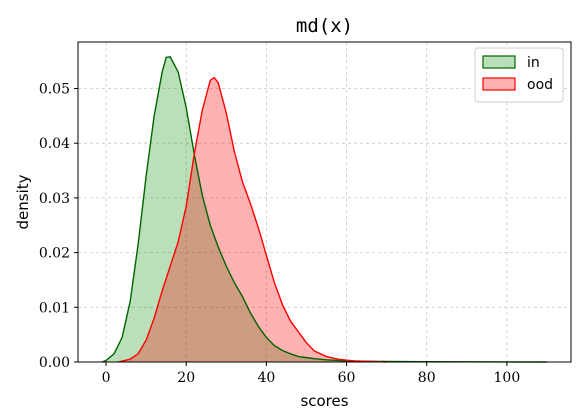  I want to click on y-tick-label: 0.03, so click(54, 199).